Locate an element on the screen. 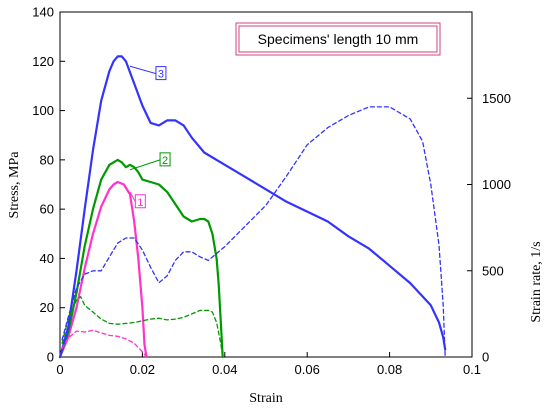  y-right-tick-label: 1000 is located at coordinates (496, 184).